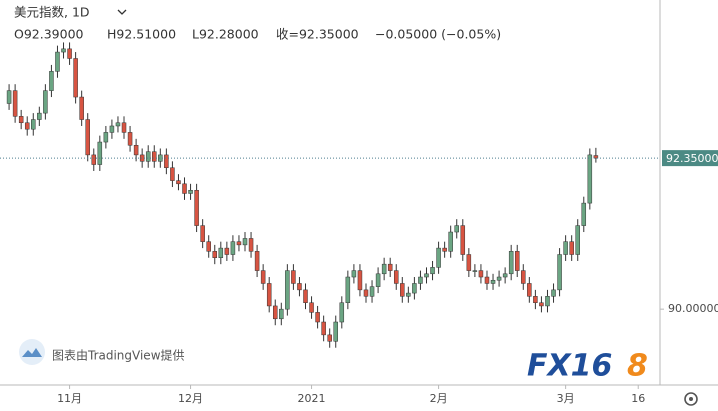 This screenshot has width=718, height=411. I want to click on watermark: 图表由TradingView提供, so click(102, 352).